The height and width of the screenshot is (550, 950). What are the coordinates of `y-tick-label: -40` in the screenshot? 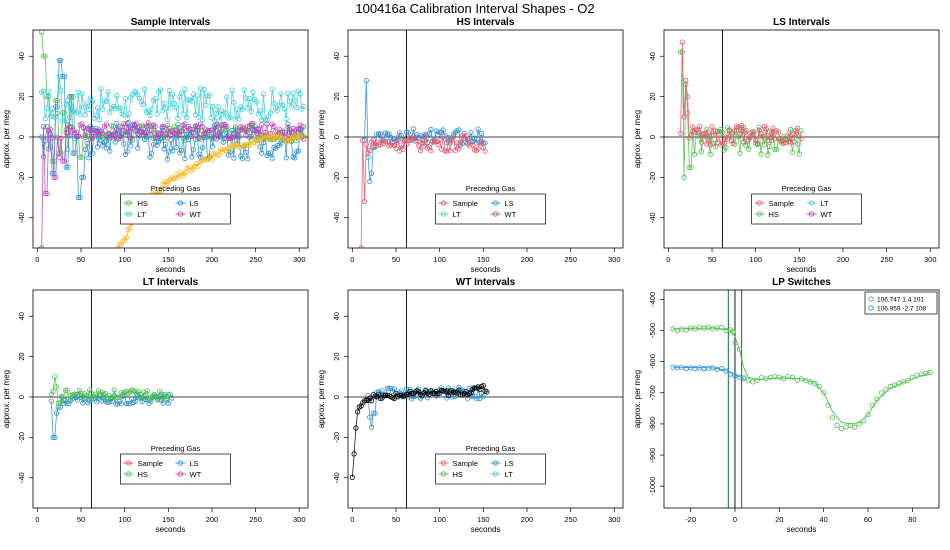 It's located at (21, 477).